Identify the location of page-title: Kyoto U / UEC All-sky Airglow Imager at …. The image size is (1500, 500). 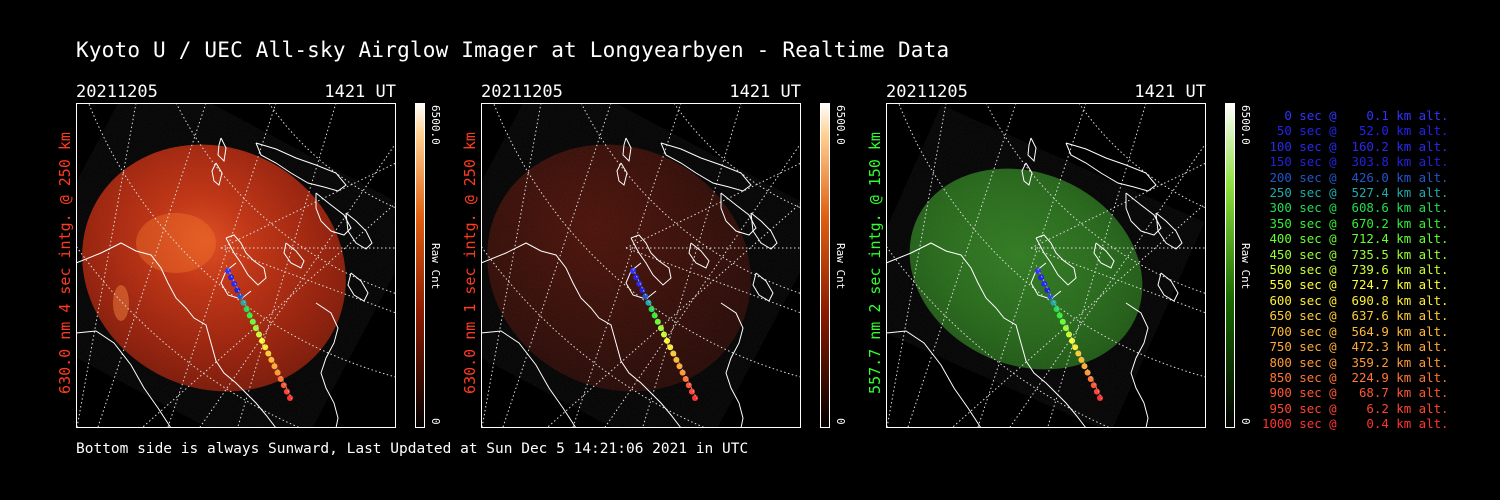
(513, 50).